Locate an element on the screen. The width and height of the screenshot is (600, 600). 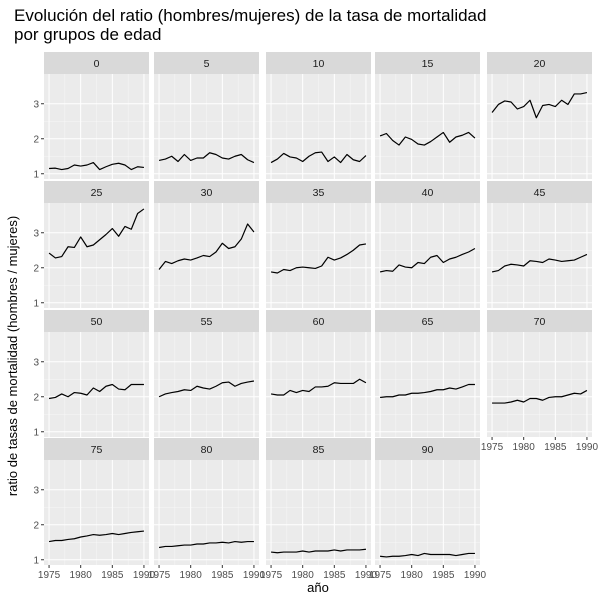
facet-strip-label-85: 85 is located at coordinates (319, 450).